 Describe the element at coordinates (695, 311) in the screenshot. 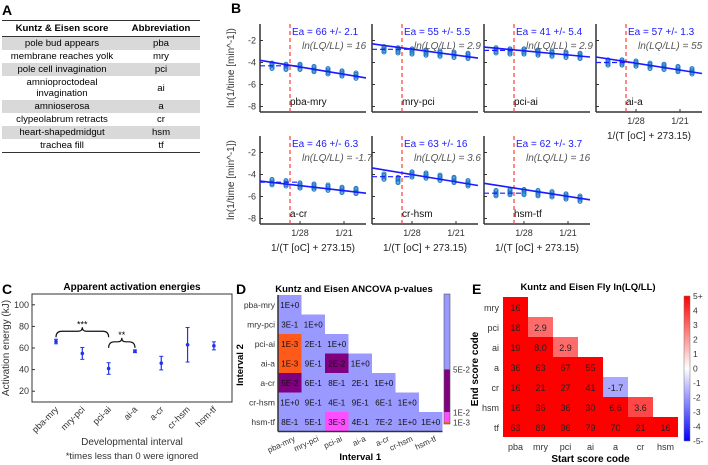

I see `colorbar-tick-label: 4` at that location.